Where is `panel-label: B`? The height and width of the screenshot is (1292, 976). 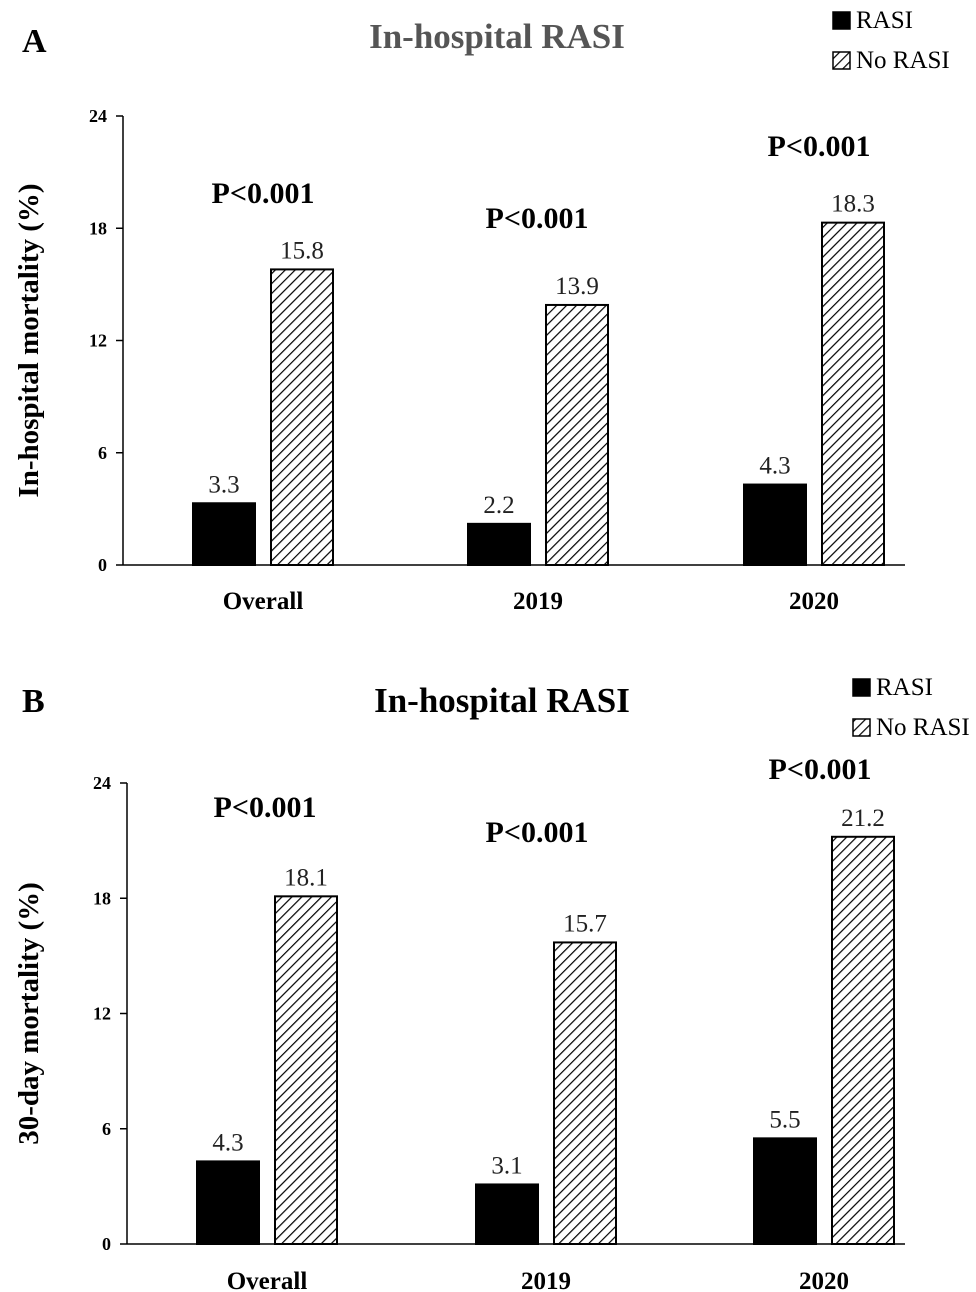 panel-label: B is located at coordinates (33, 701).